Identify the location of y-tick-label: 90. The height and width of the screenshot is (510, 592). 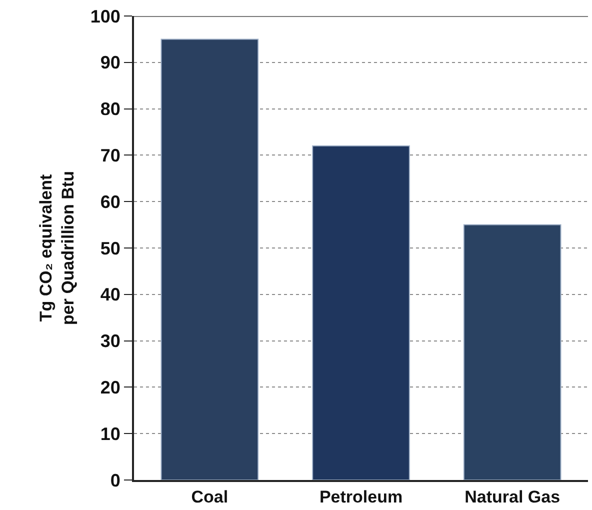
(110, 62).